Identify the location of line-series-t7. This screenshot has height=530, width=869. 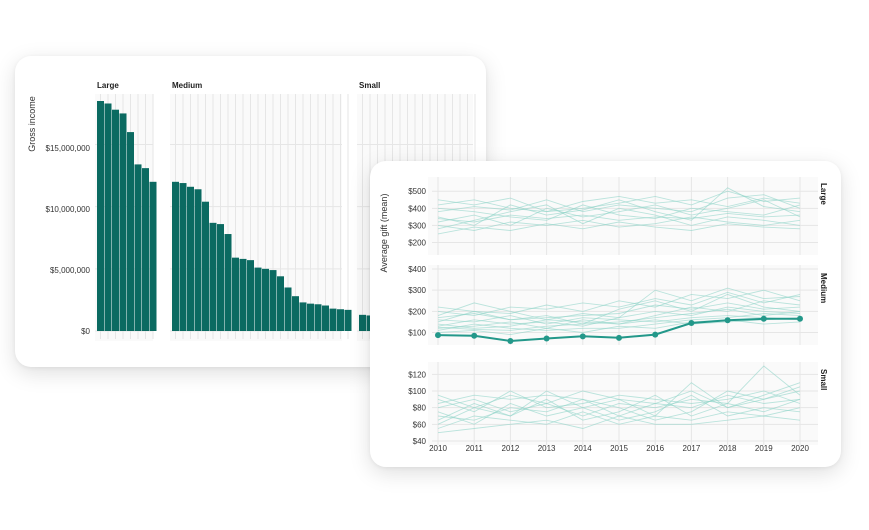
(619, 409).